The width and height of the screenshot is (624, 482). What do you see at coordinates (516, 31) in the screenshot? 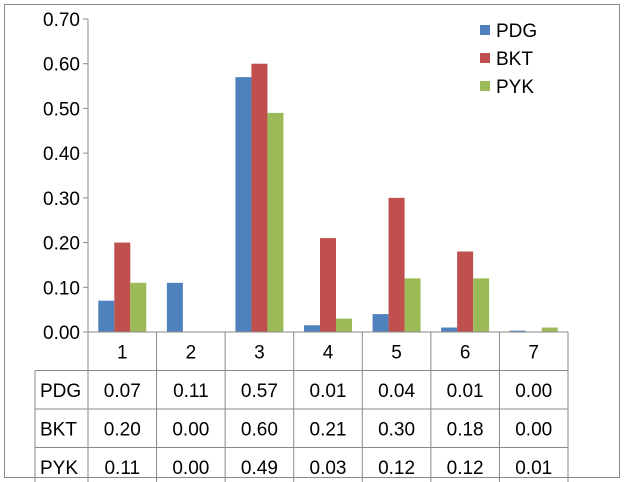
I see `legend-label: PDG` at bounding box center [516, 31].